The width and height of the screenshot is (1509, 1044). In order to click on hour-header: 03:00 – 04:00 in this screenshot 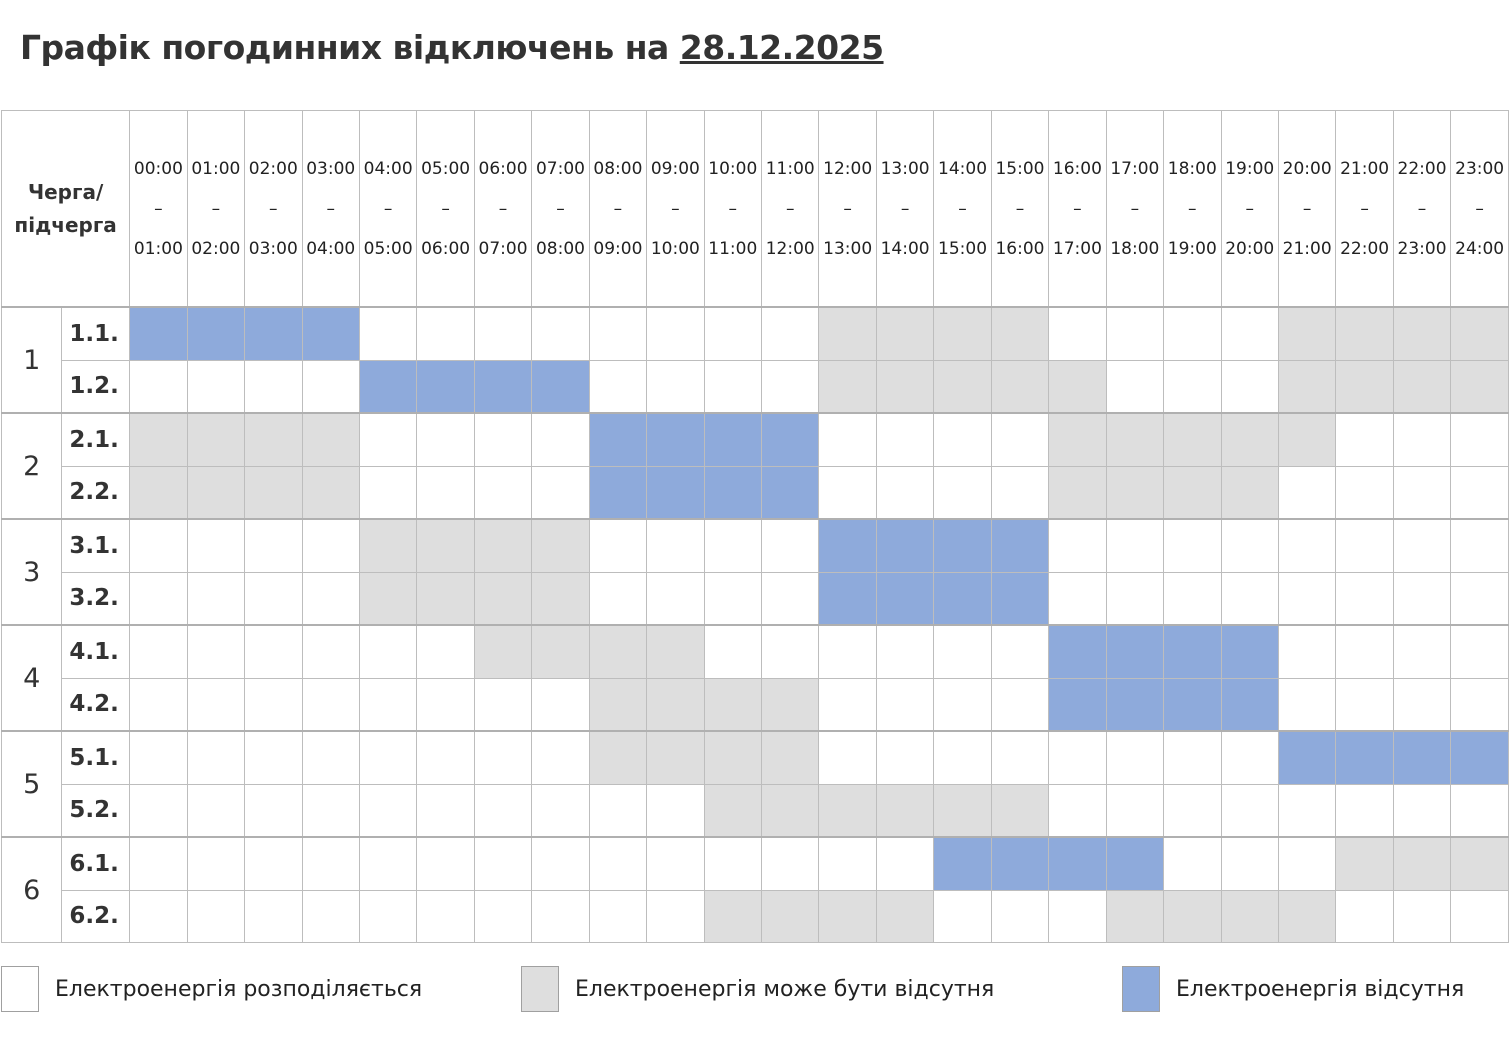, I will do `click(330, 209)`.